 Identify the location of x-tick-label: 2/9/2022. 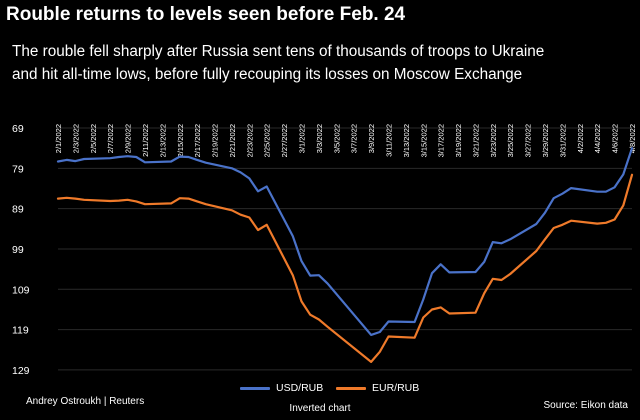
(128, 138).